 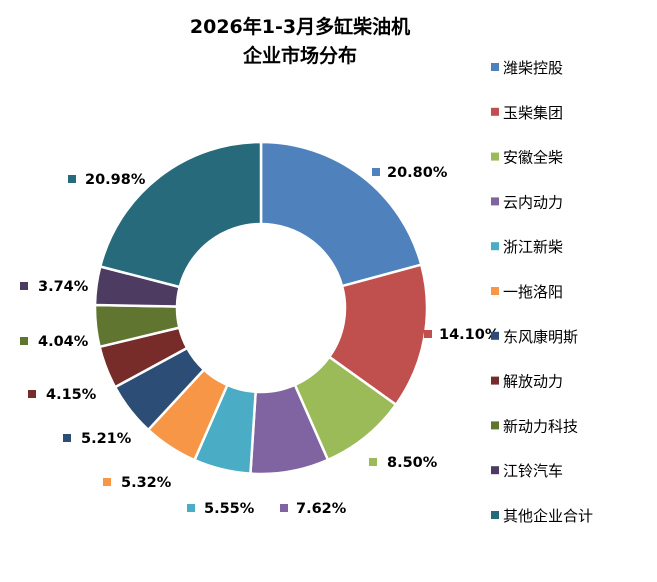 I want to click on data-label: 20.80%, so click(x=410, y=173).